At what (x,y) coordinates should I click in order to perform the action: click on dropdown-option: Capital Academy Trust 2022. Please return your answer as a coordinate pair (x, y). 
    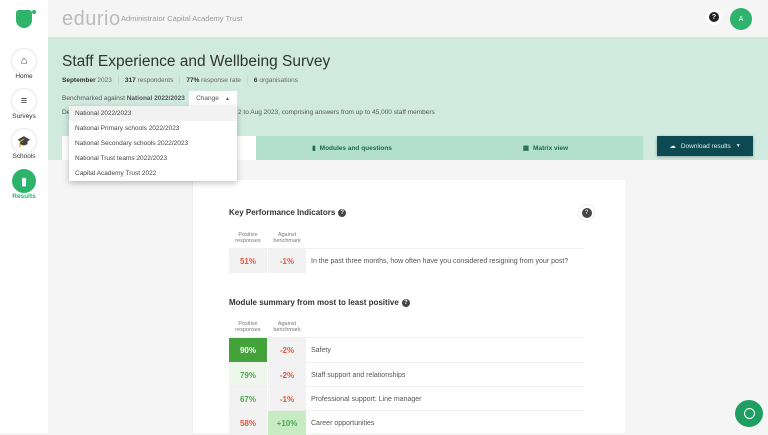
    Looking at the image, I should click on (116, 173).